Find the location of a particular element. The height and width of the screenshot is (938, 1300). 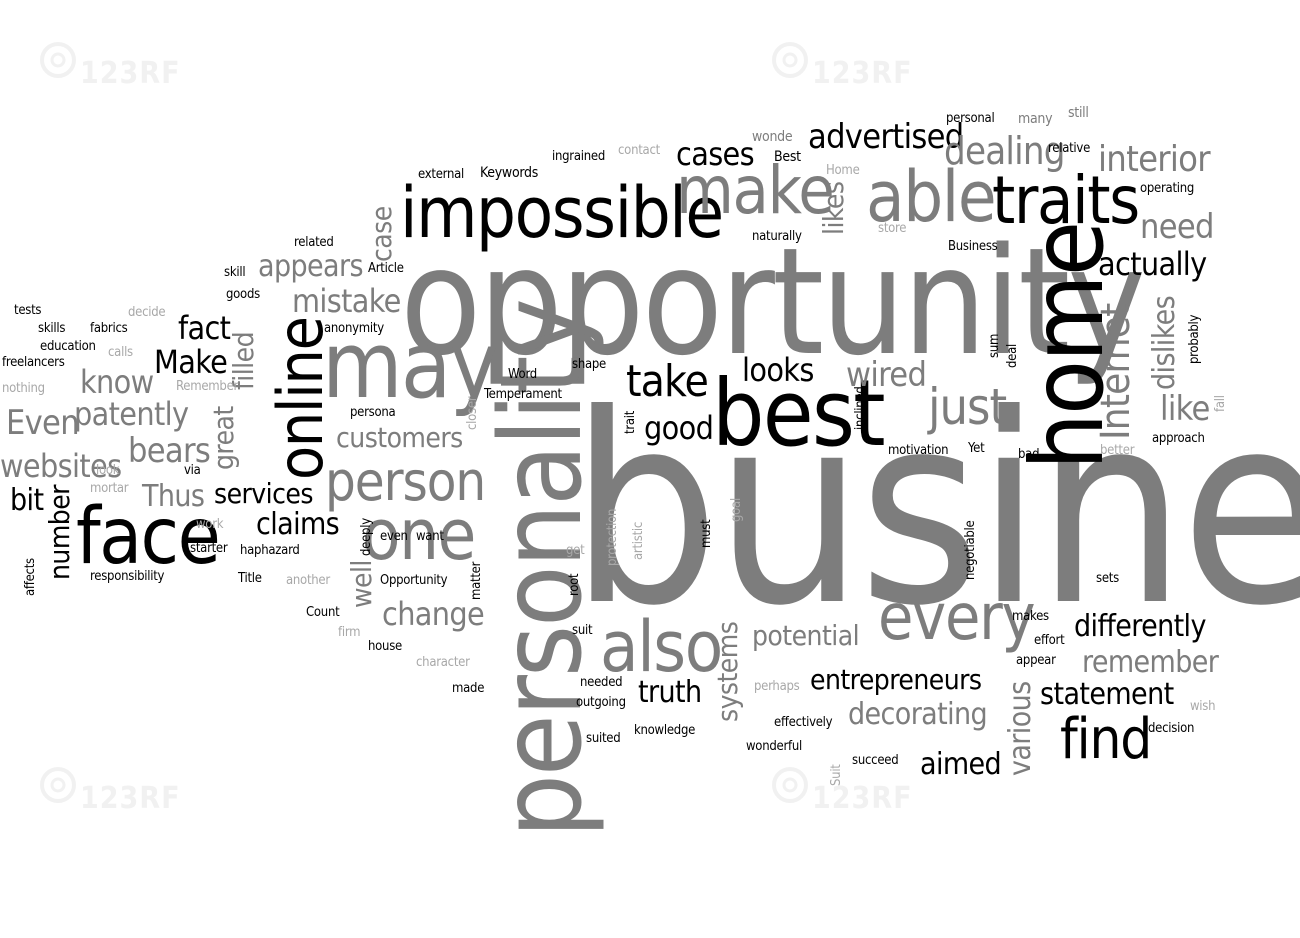

word-traits: traits is located at coordinates (1066, 200).